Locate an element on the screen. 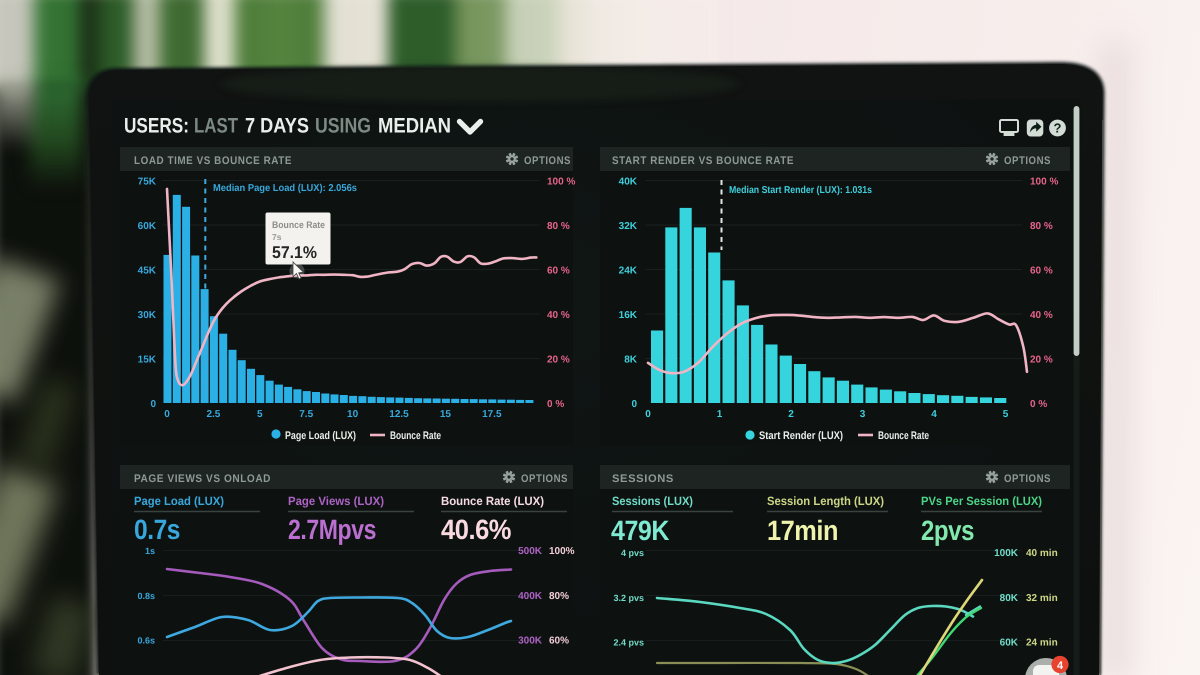 The height and width of the screenshot is (675, 1200). svg-text: 7s is located at coordinates (277, 237).